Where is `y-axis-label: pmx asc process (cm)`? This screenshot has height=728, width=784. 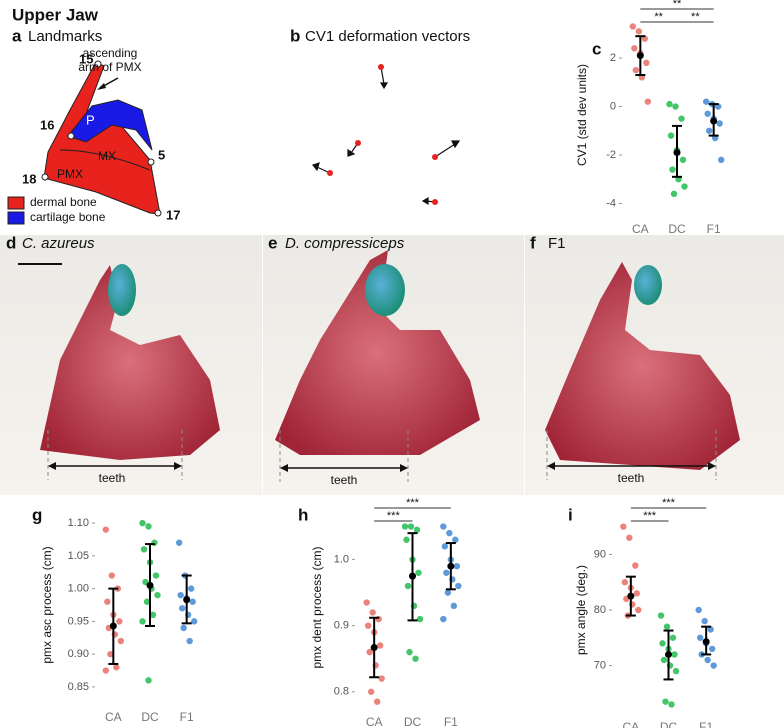 y-axis-label: pmx asc process (cm) is located at coordinates (47, 604).